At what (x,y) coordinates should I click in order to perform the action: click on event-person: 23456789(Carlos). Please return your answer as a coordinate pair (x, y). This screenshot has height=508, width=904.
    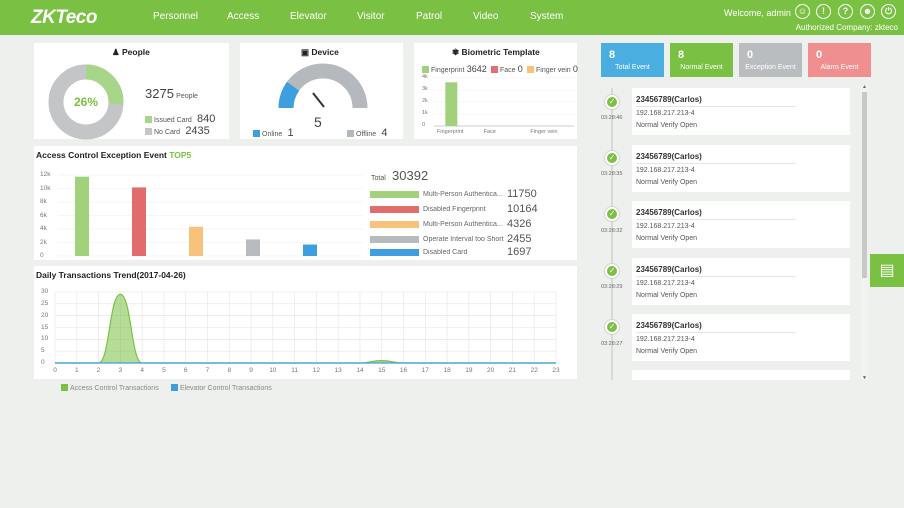
    Looking at the image, I should click on (669, 156).